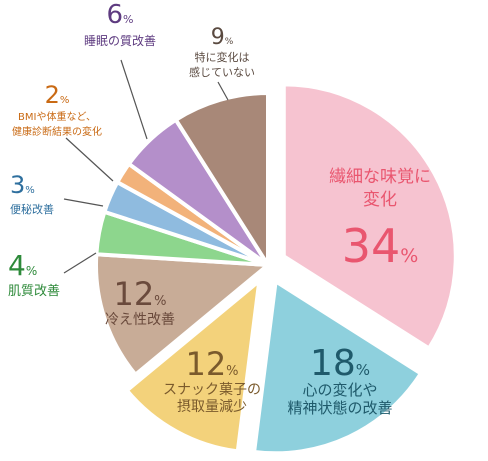 This screenshot has width=488, height=461. Describe the element at coordinates (57, 131) in the screenshot. I see `category-label: 健康診断結果の変化` at that location.